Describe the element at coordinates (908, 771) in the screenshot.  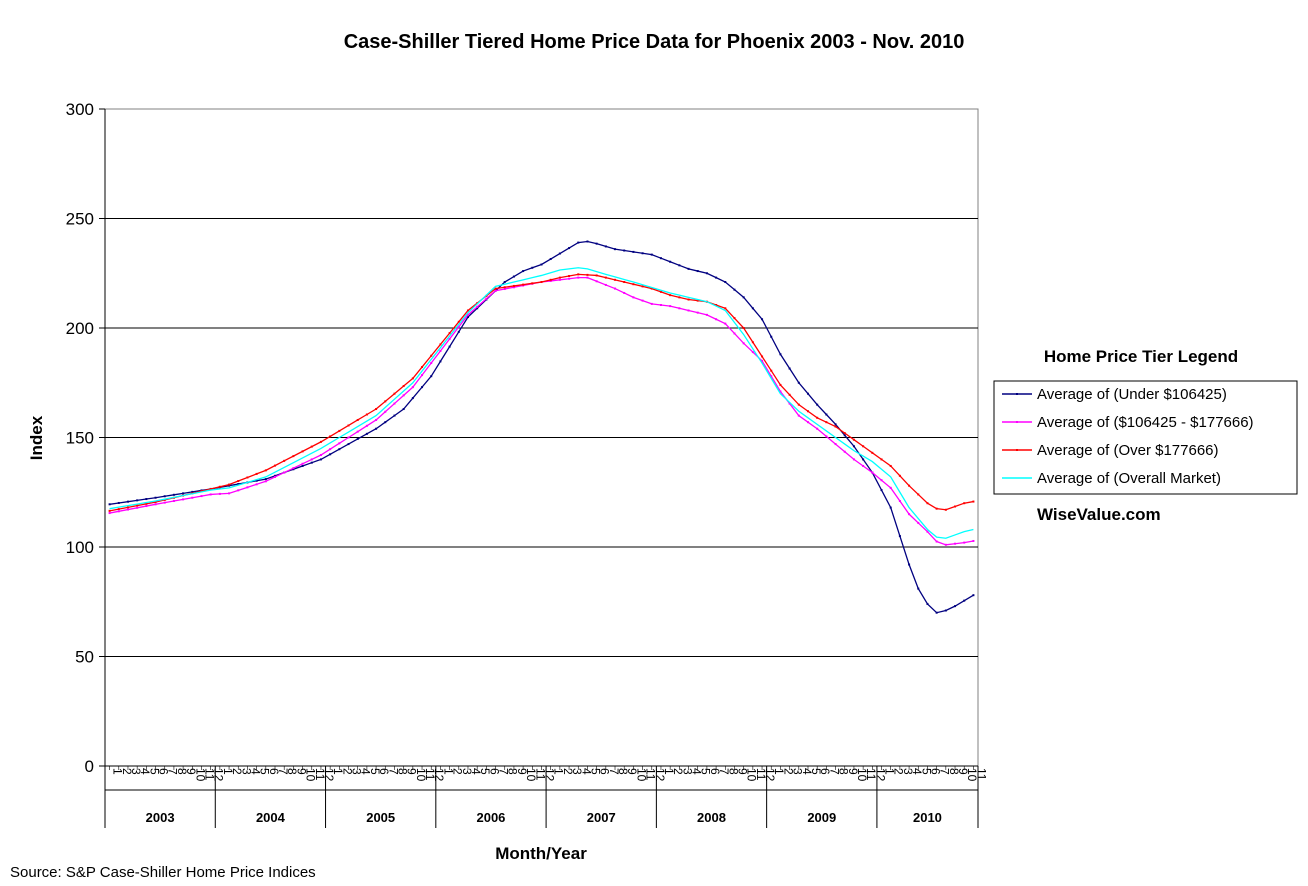
I see `x-month-label: 3` at that location.